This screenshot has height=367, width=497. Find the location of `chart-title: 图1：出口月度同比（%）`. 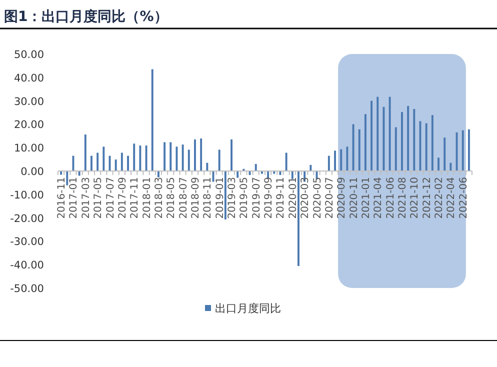

chart-title: 图1：出口月度同比（%） is located at coordinates (86, 16).